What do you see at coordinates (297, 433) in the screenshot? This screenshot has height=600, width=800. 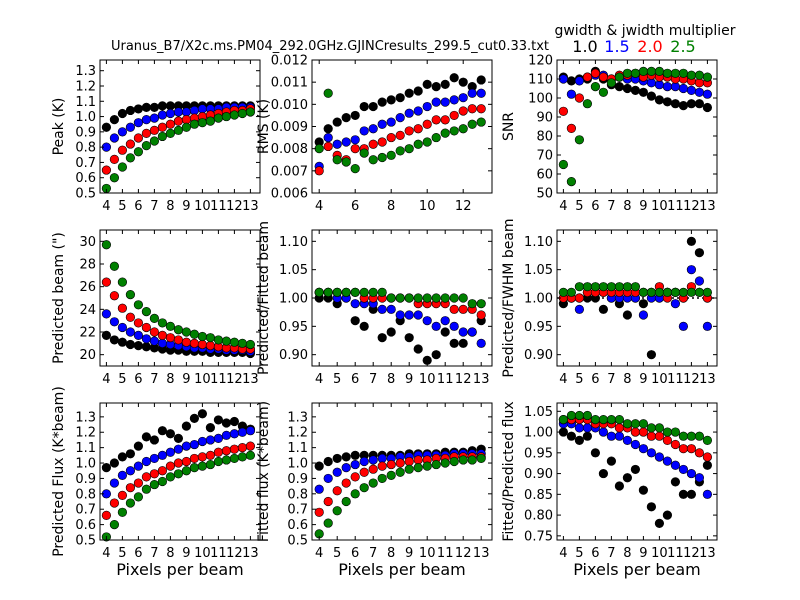 I see `y-tick-label: 1.2` at bounding box center [297, 433].